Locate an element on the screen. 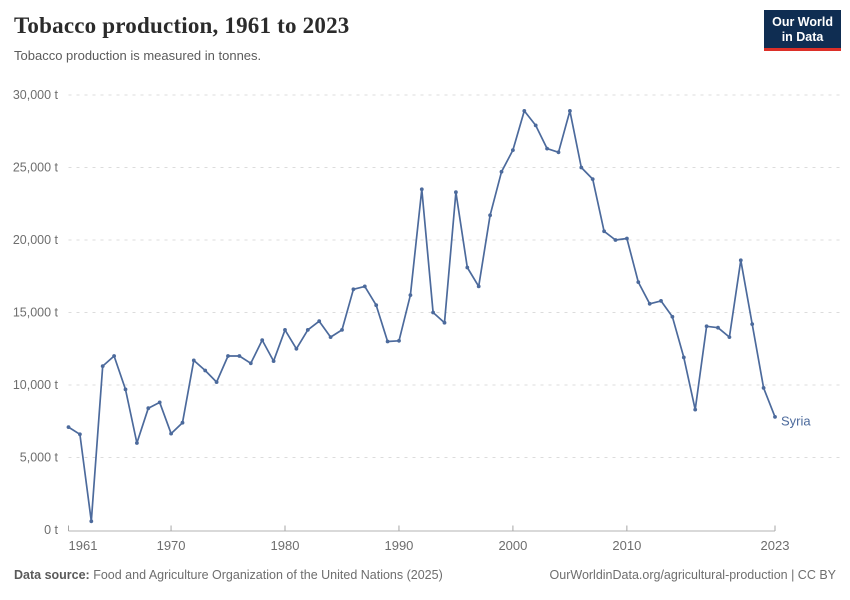 Image resolution: width=850 pixels, height=600 pixels. svg-text: 30,000 t is located at coordinates (36, 95).